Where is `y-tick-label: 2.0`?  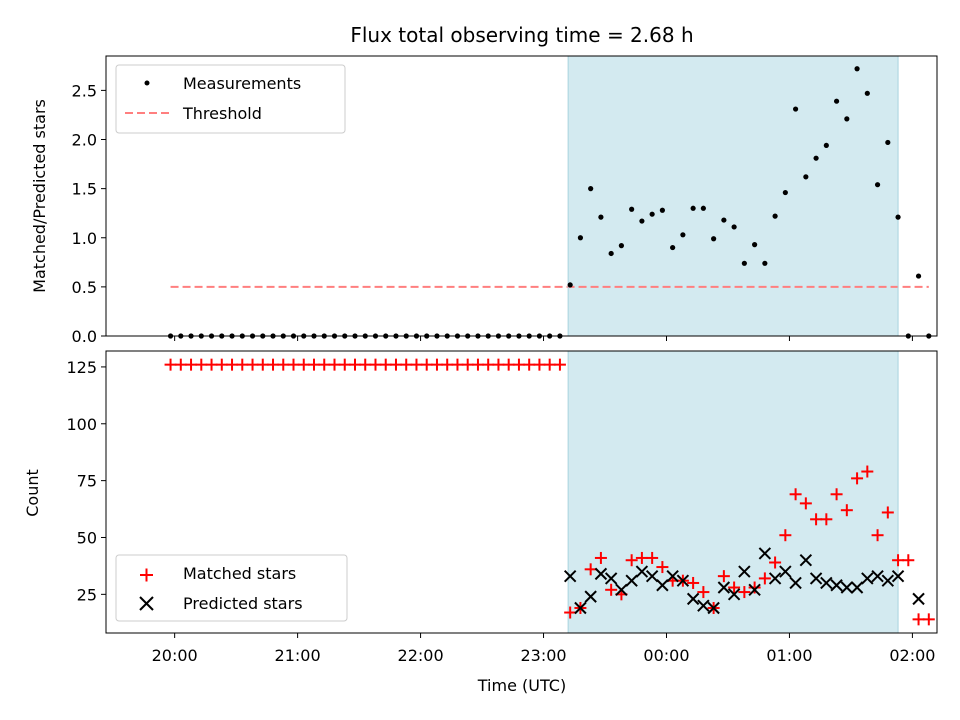 y-tick-label: 2.0 is located at coordinates (84, 140).